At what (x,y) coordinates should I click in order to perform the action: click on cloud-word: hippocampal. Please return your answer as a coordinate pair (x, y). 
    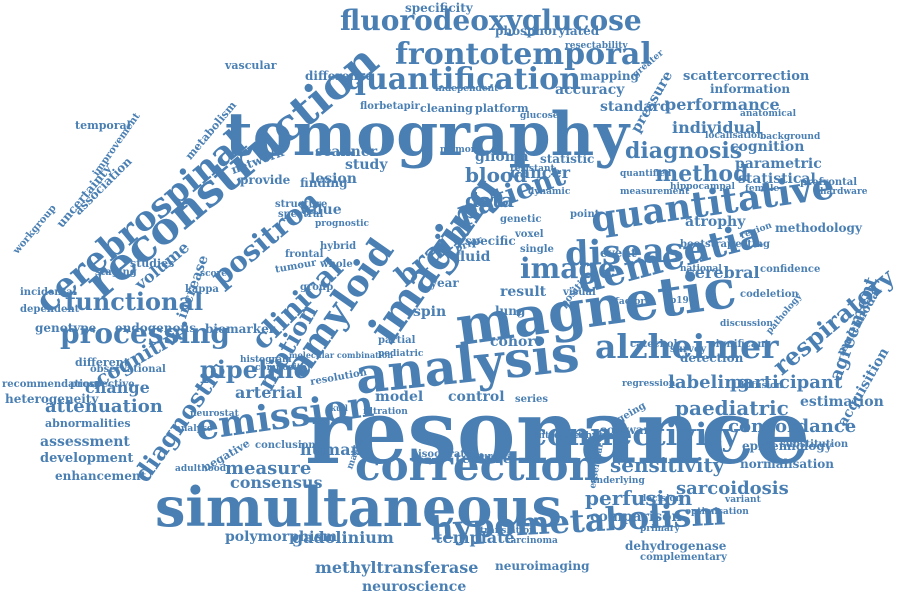
    Looking at the image, I should click on (702, 187).